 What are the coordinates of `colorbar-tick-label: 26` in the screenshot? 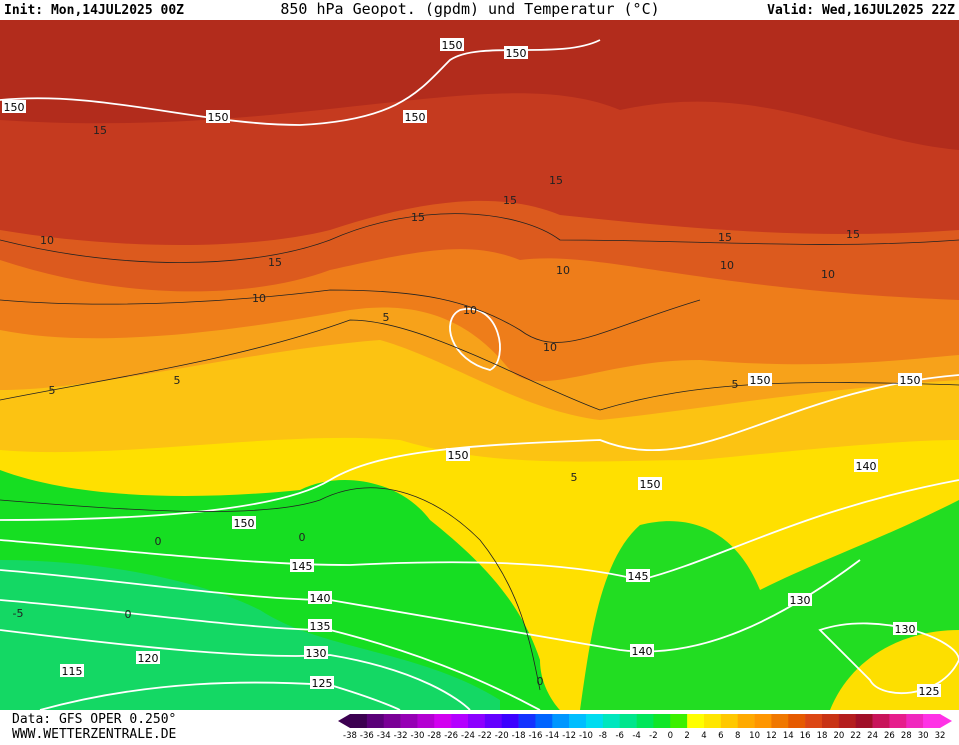 It's located at (889, 736).